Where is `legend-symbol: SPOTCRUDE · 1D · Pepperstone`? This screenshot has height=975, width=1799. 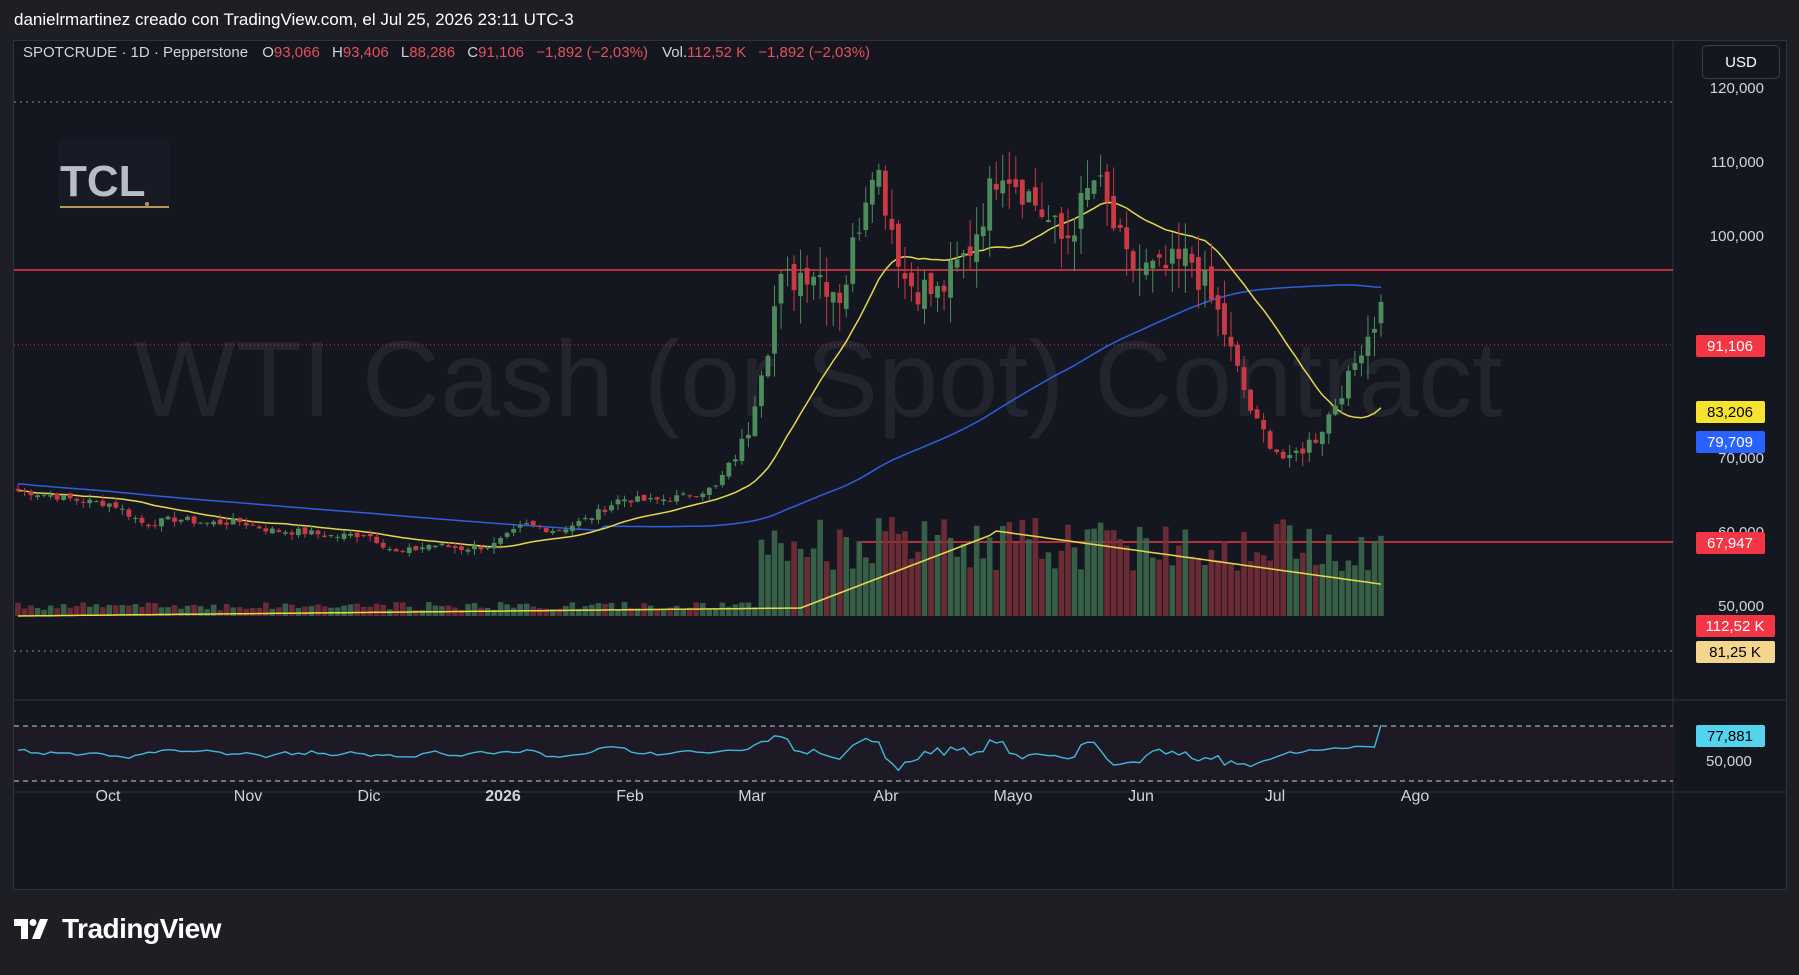
legend-symbol: SPOTCRUDE · 1D · Pepperstone is located at coordinates (135, 52).